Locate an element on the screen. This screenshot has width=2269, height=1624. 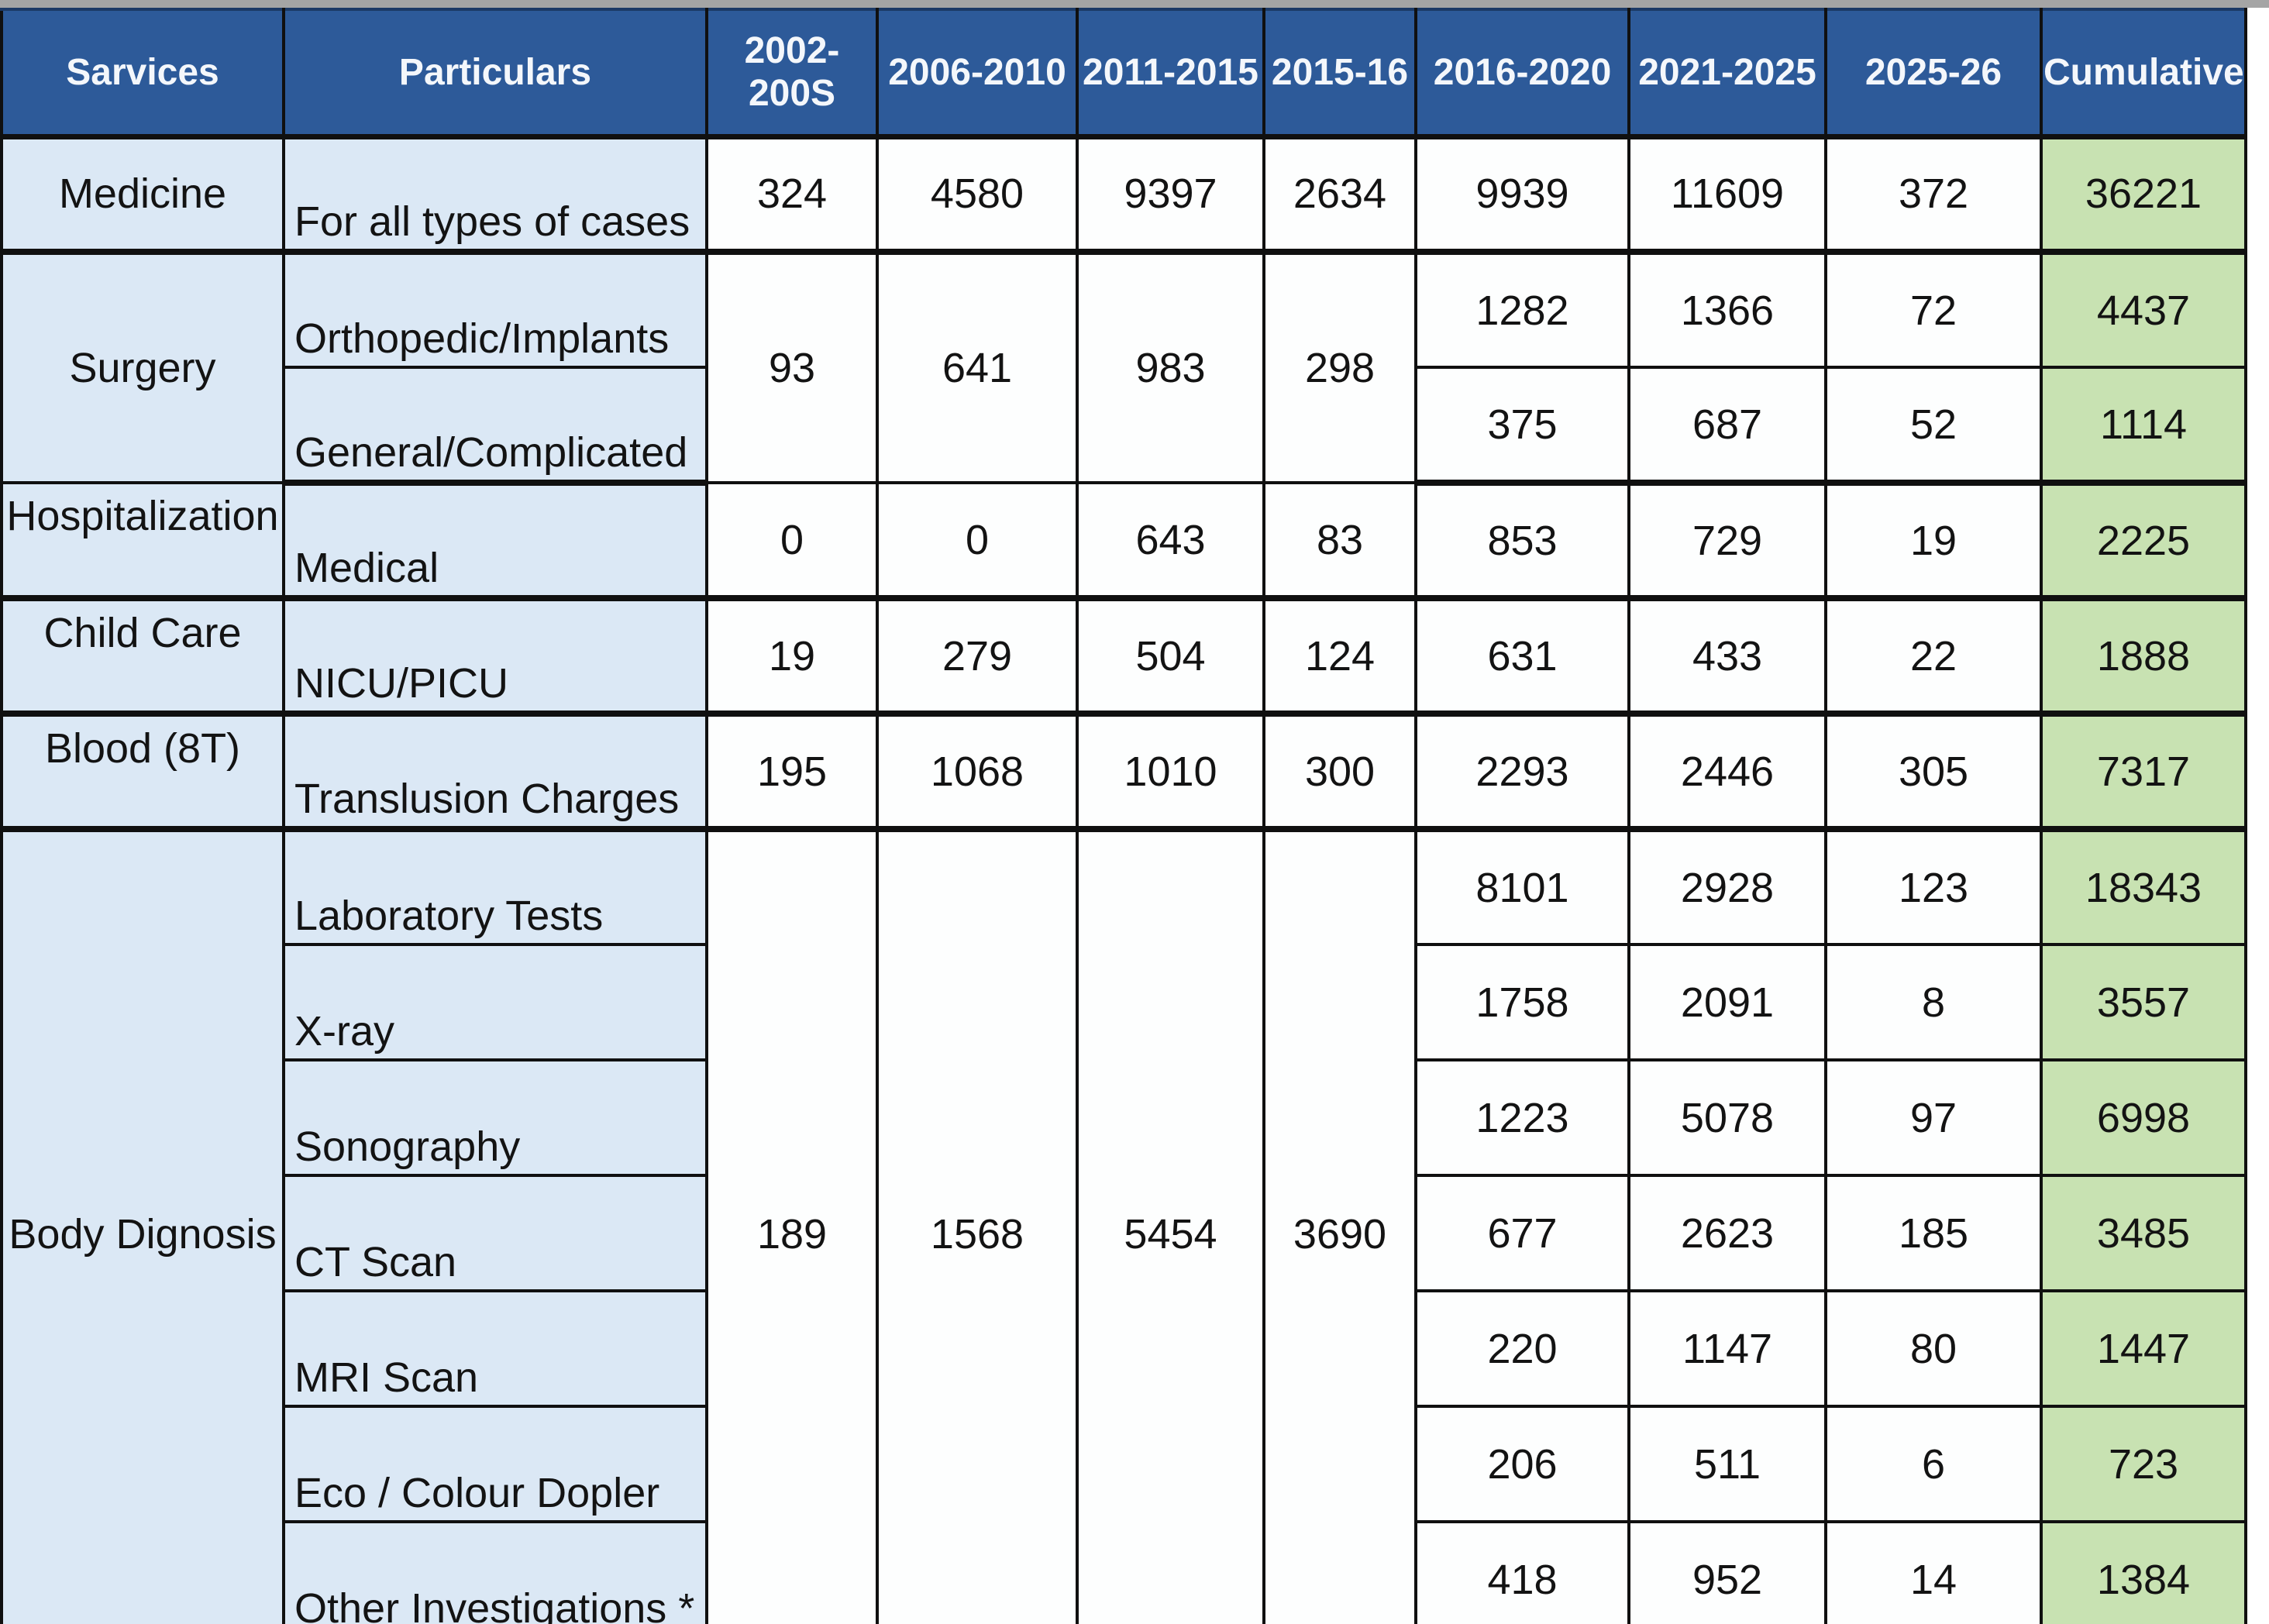
cell-blood-cumulative: 7317 is located at coordinates (2143, 772).